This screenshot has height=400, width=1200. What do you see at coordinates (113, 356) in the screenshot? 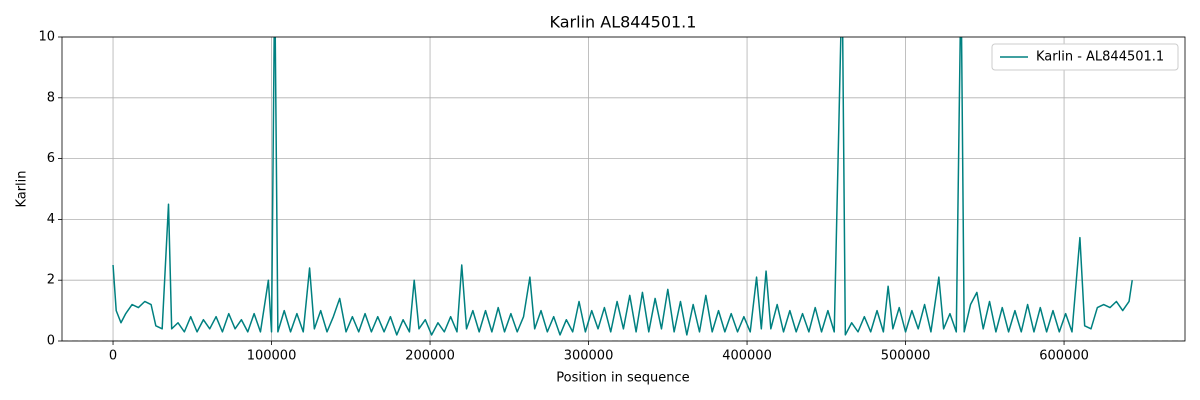
I see `x-tick-label: 0` at bounding box center [113, 356].